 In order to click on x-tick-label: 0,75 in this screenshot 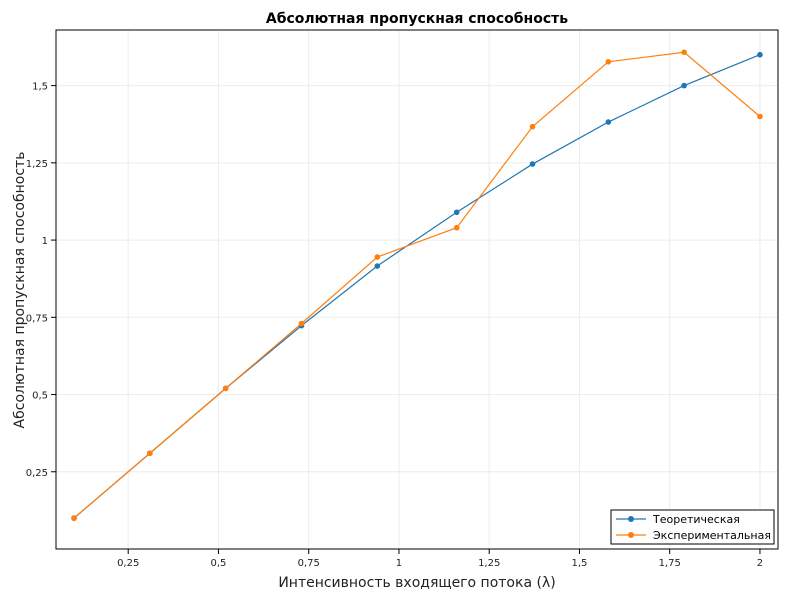, I will do `click(309, 563)`.